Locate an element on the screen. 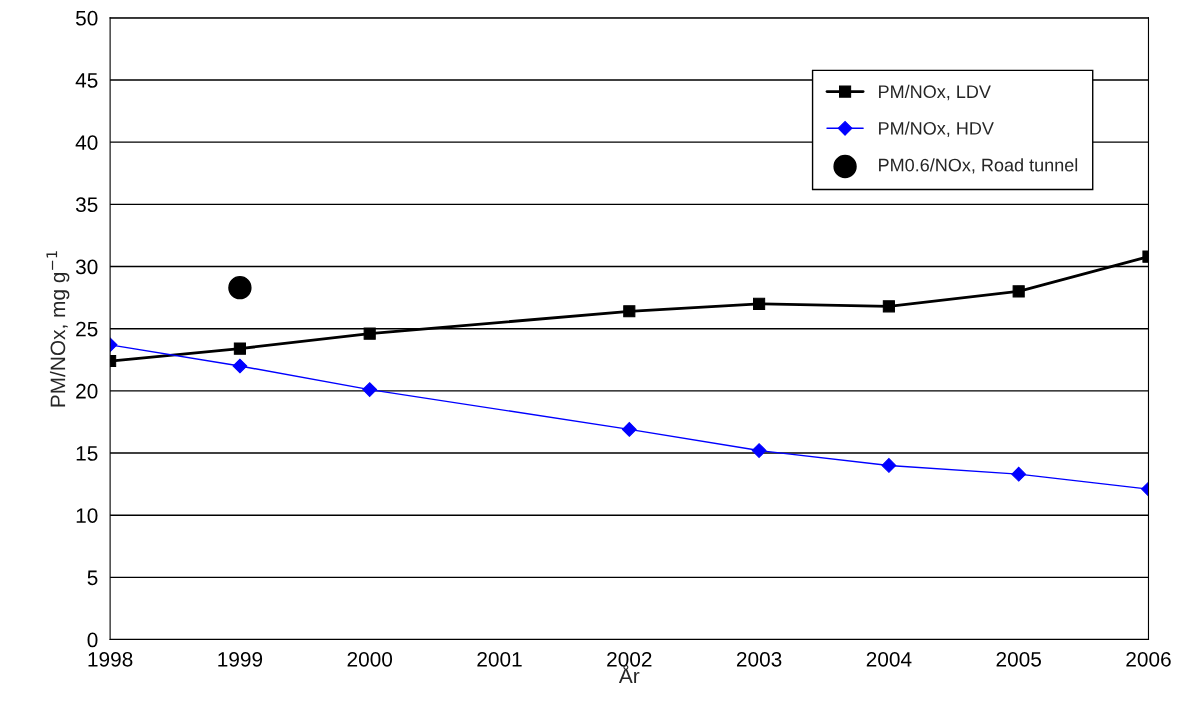 The width and height of the screenshot is (1184, 713). y-tick-label: 25 is located at coordinates (87, 329).